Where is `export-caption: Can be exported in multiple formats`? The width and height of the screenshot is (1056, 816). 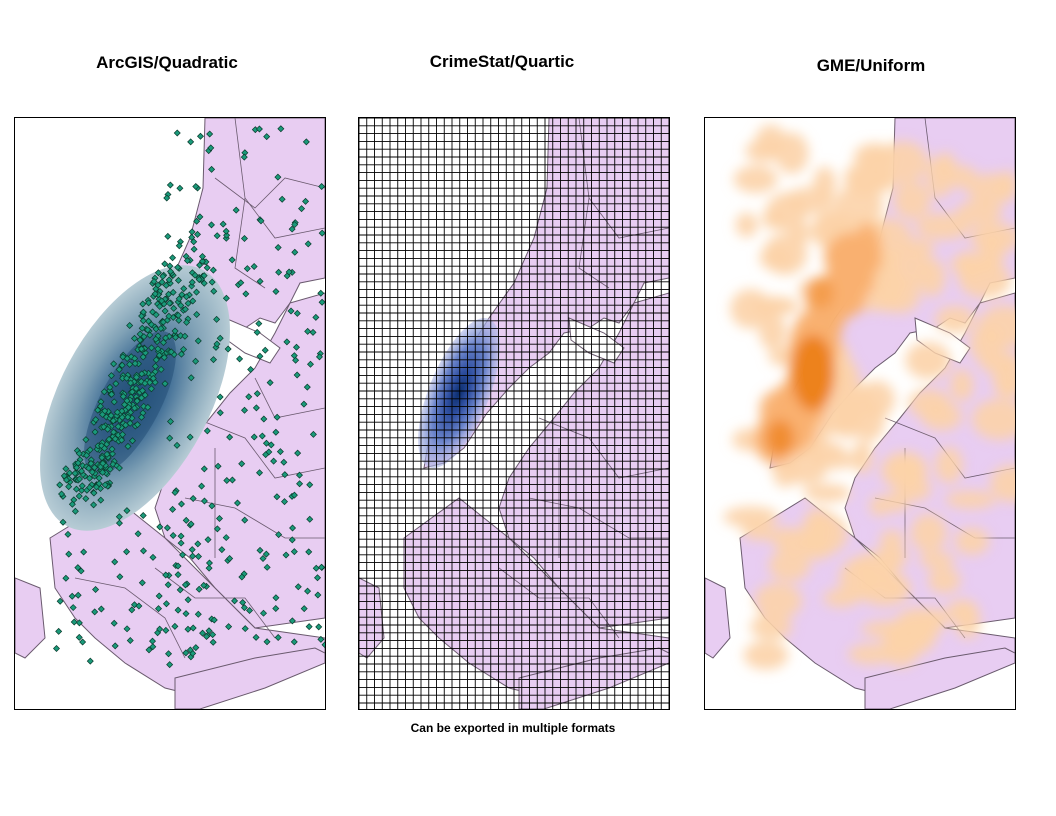
export-caption: Can be exported in multiple formats is located at coordinates (513, 728).